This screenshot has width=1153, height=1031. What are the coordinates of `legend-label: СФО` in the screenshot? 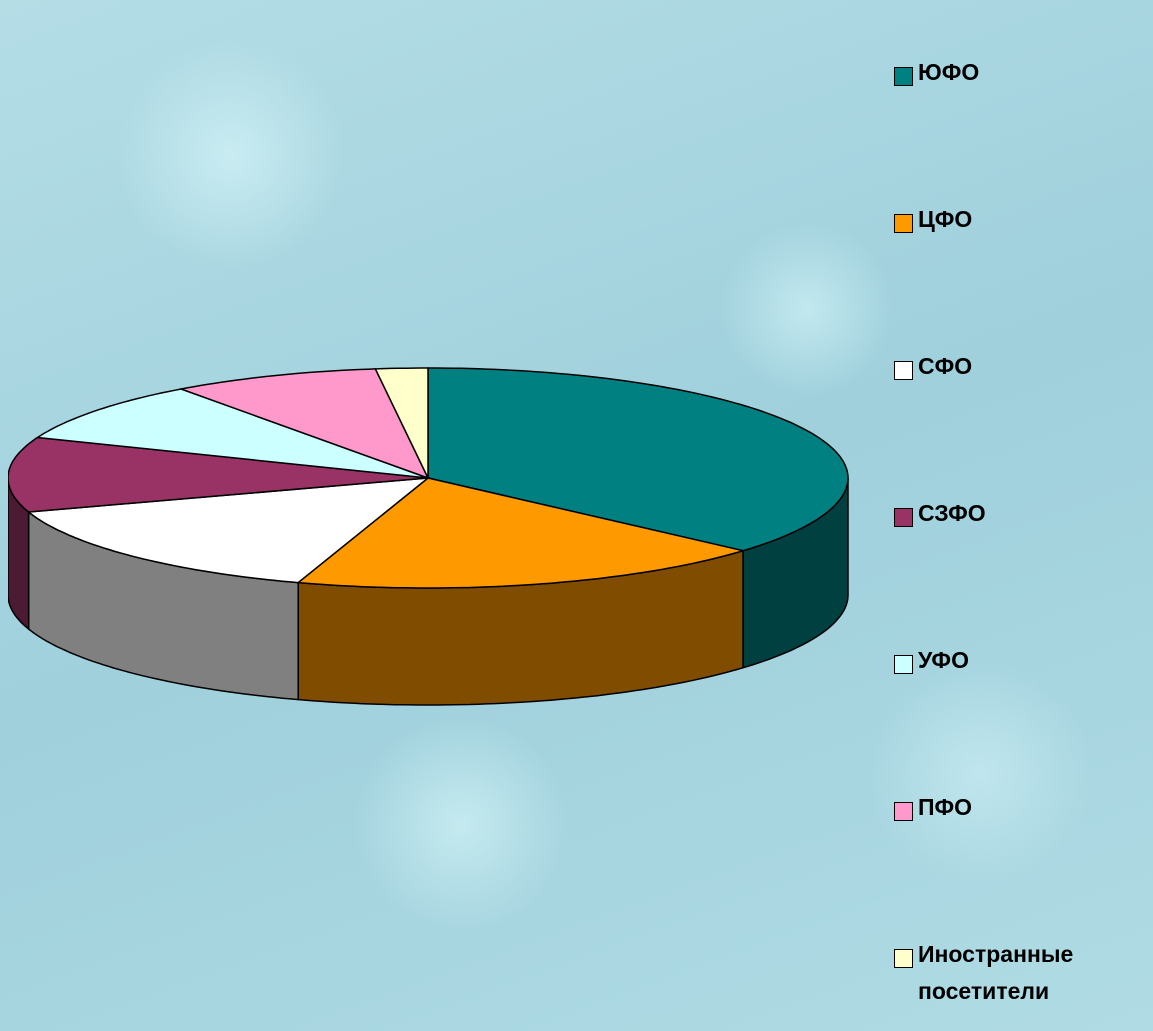 It's located at (945, 366).